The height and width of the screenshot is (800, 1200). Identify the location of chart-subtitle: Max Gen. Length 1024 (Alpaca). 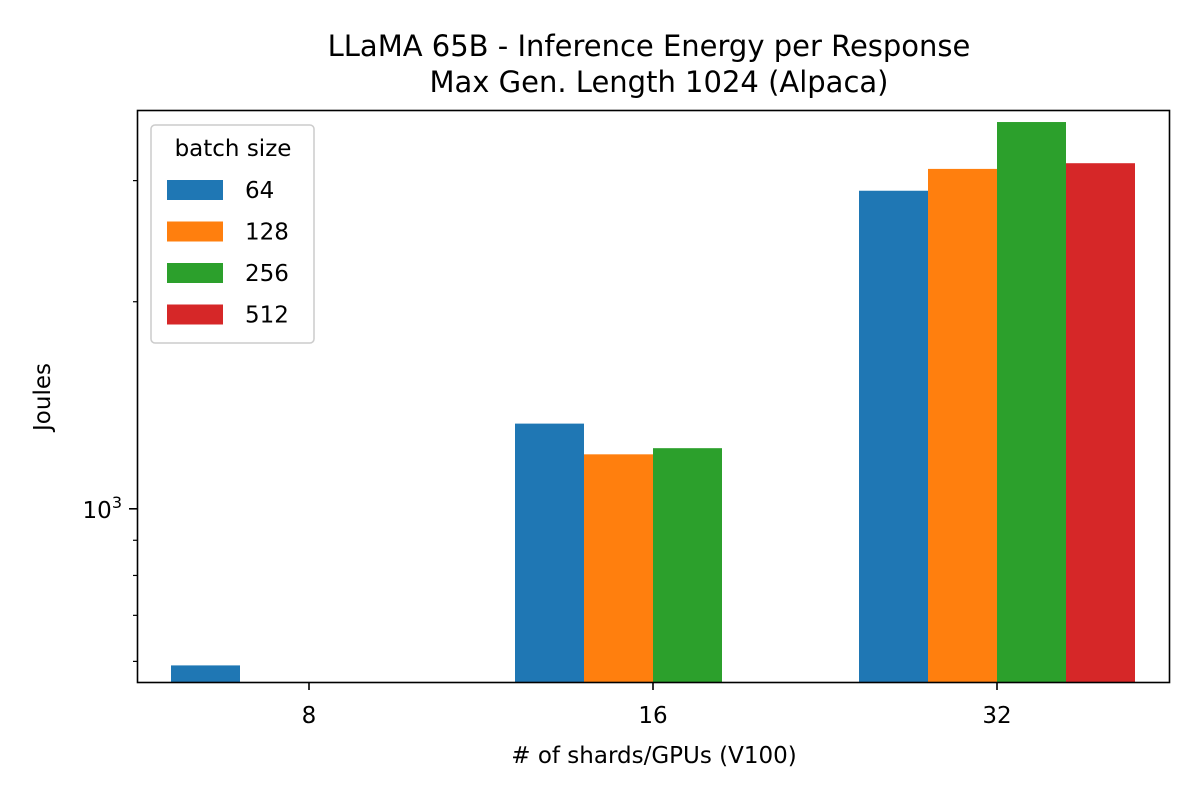
(659, 82).